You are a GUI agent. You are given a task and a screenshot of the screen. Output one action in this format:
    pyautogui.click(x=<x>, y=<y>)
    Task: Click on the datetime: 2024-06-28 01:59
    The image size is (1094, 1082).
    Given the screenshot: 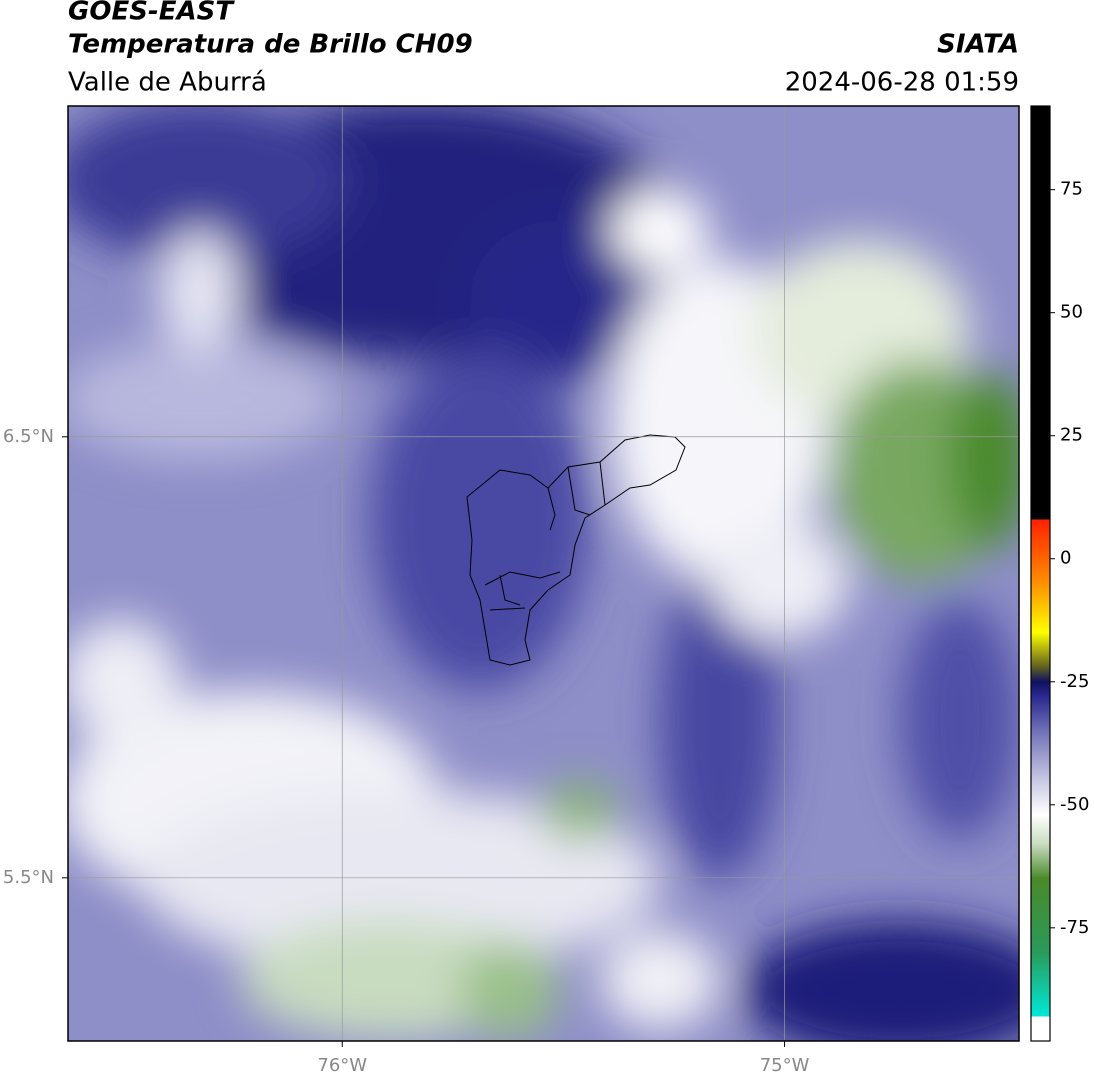 What is the action you would take?
    pyautogui.click(x=902, y=83)
    